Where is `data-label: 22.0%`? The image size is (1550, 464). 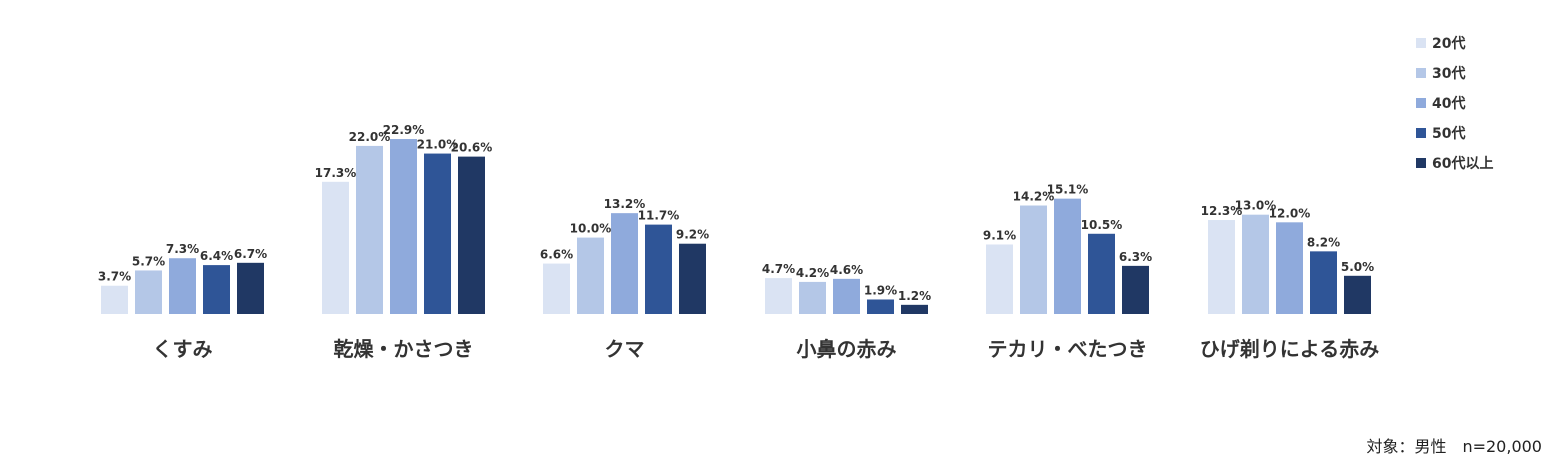
data-label: 22.0% is located at coordinates (370, 137).